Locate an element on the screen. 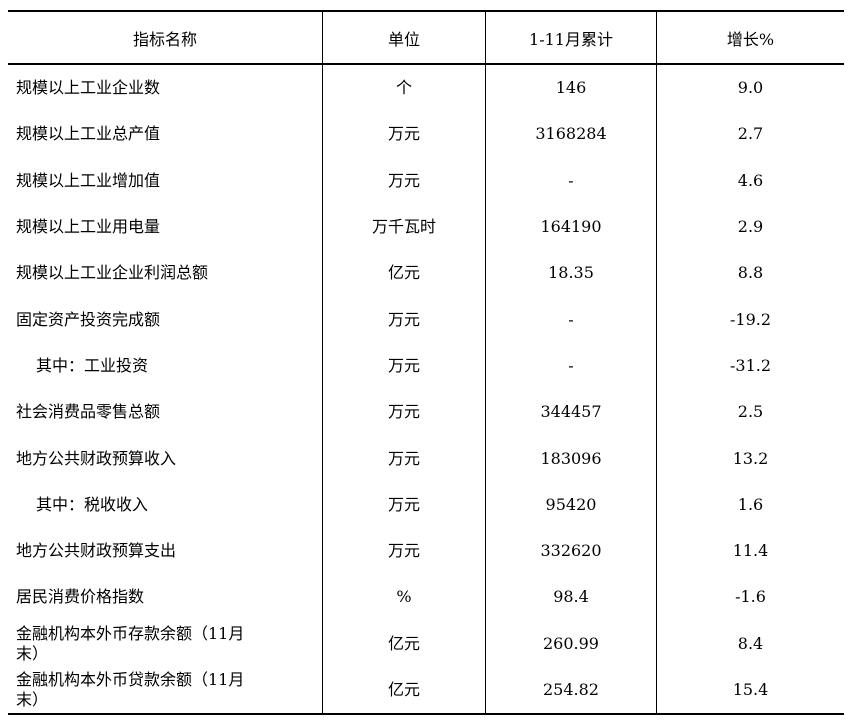 This screenshot has height=722, width=852. indicator-name-cell: 规模以上工业企业利润总额 is located at coordinates (112, 273).